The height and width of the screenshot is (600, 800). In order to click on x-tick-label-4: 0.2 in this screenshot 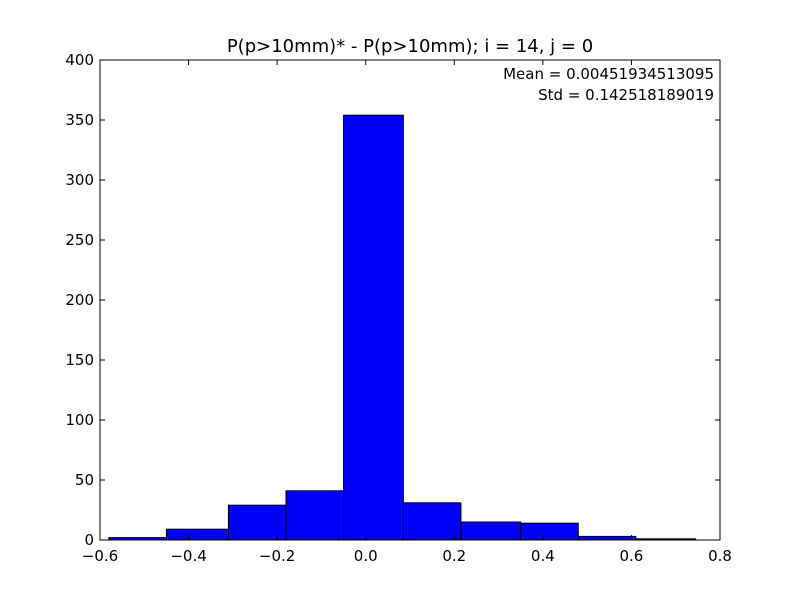, I will do `click(454, 556)`.